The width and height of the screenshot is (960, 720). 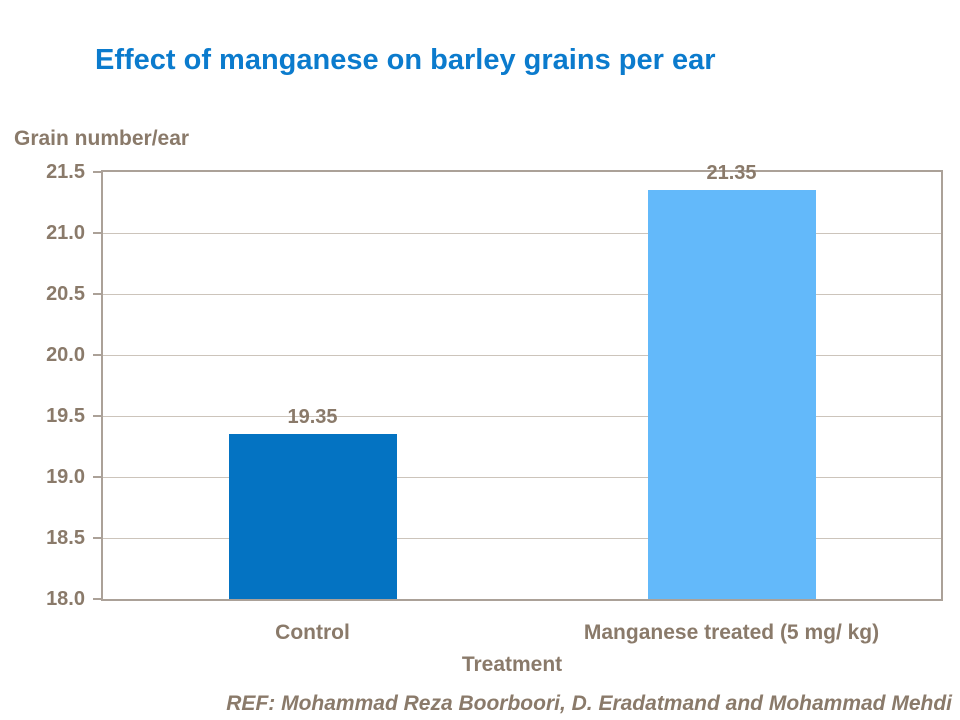 What do you see at coordinates (102, 138) in the screenshot?
I see `y-axis-title: Grain number/ear` at bounding box center [102, 138].